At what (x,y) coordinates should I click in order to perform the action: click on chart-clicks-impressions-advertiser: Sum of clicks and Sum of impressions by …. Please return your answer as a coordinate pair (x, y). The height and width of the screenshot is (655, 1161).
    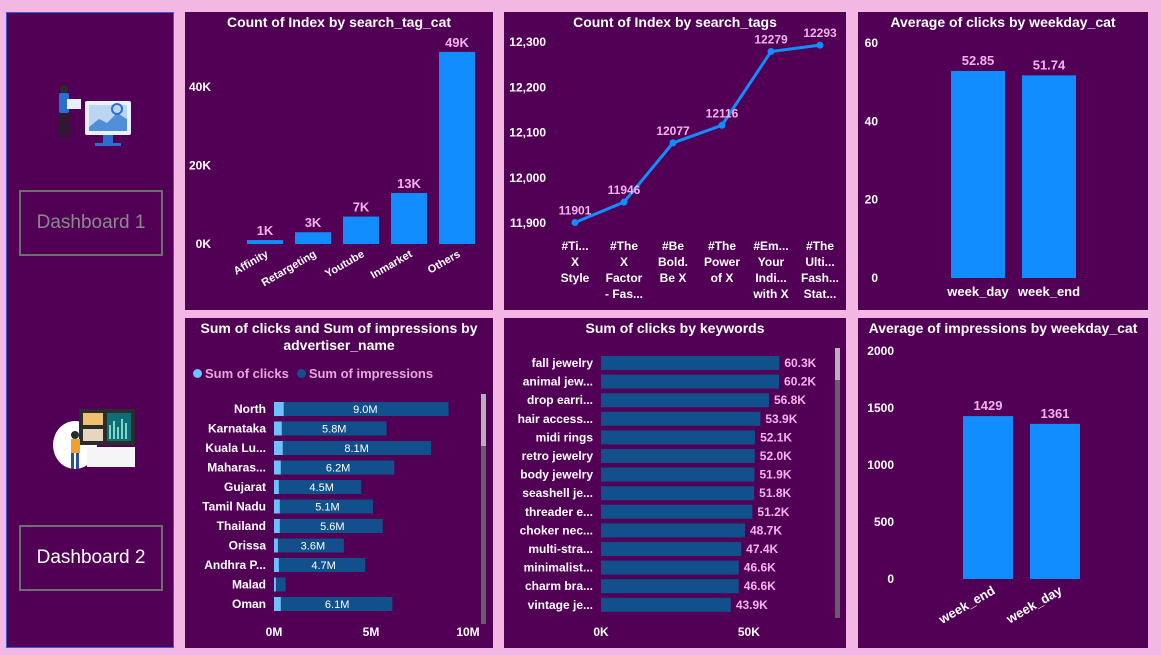
    Looking at the image, I should click on (339, 483).